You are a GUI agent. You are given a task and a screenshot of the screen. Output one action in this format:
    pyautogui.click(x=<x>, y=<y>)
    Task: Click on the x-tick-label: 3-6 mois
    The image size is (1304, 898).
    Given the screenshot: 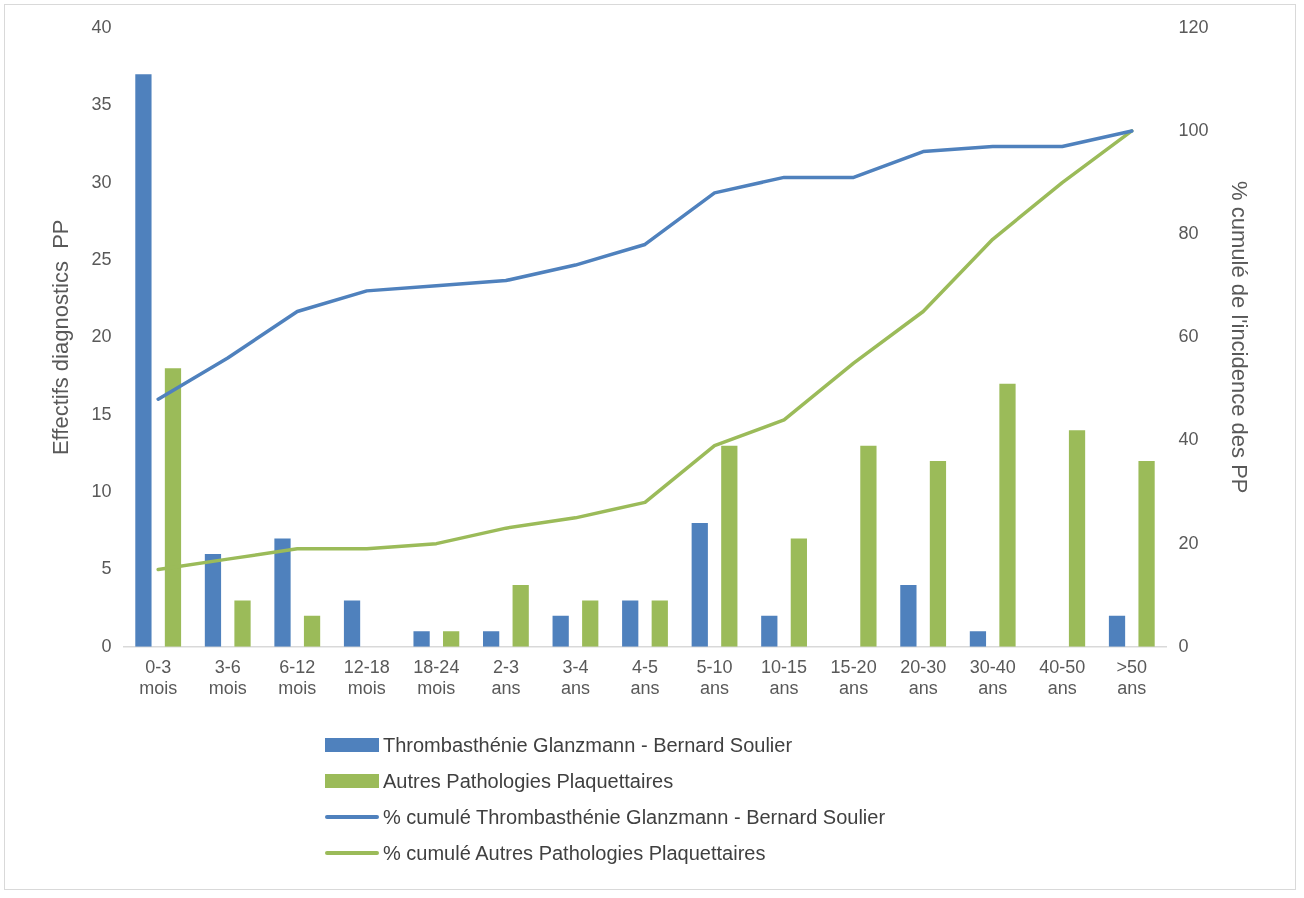 What is the action you would take?
    pyautogui.click(x=227, y=677)
    